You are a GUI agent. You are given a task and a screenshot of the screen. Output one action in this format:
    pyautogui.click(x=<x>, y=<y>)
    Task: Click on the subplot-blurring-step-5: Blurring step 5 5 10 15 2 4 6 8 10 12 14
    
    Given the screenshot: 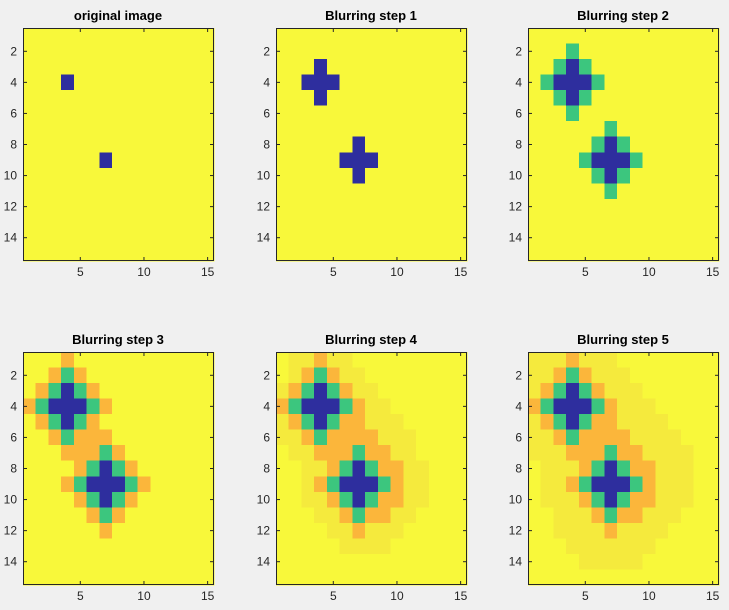 What is the action you would take?
    pyautogui.click(x=614, y=467)
    